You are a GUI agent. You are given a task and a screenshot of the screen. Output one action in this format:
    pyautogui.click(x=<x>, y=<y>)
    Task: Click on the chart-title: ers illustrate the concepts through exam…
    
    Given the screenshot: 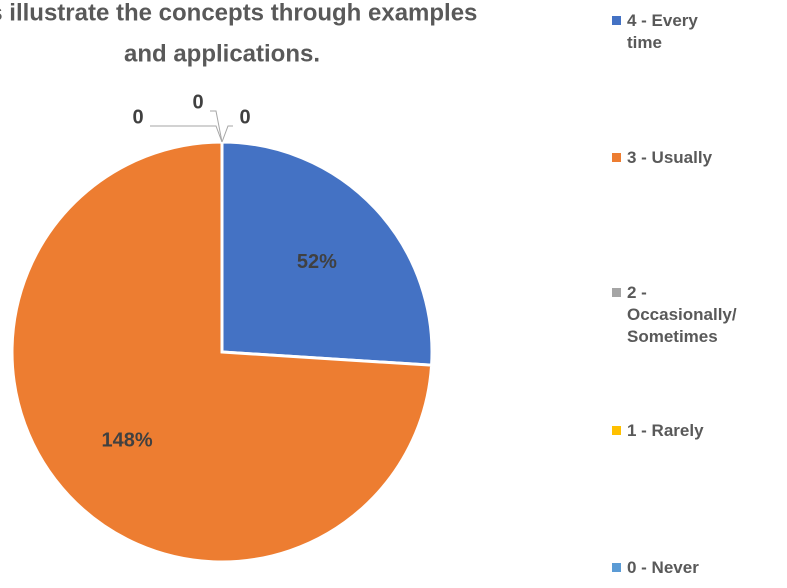 What is the action you would take?
    pyautogui.click(x=238, y=13)
    